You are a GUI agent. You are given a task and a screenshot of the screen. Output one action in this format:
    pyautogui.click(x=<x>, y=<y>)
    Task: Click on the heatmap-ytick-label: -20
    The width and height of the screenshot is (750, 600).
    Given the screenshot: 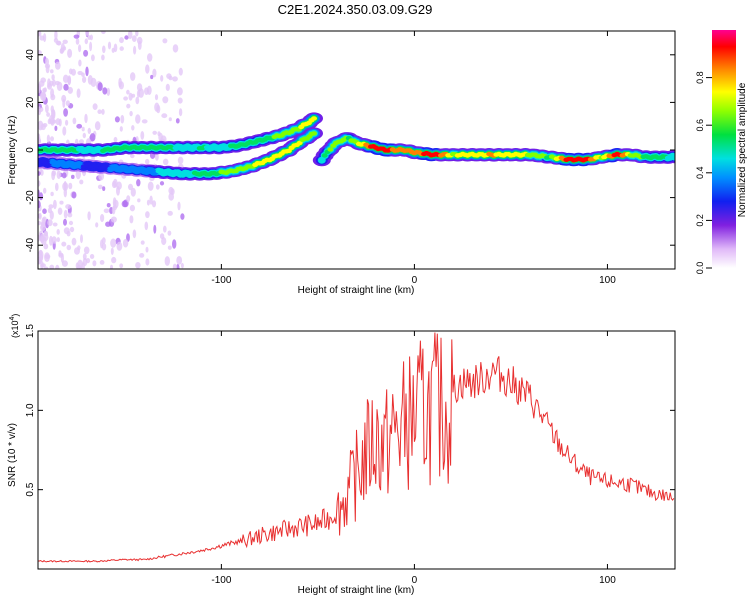 What is the action you would take?
    pyautogui.click(x=30, y=197)
    